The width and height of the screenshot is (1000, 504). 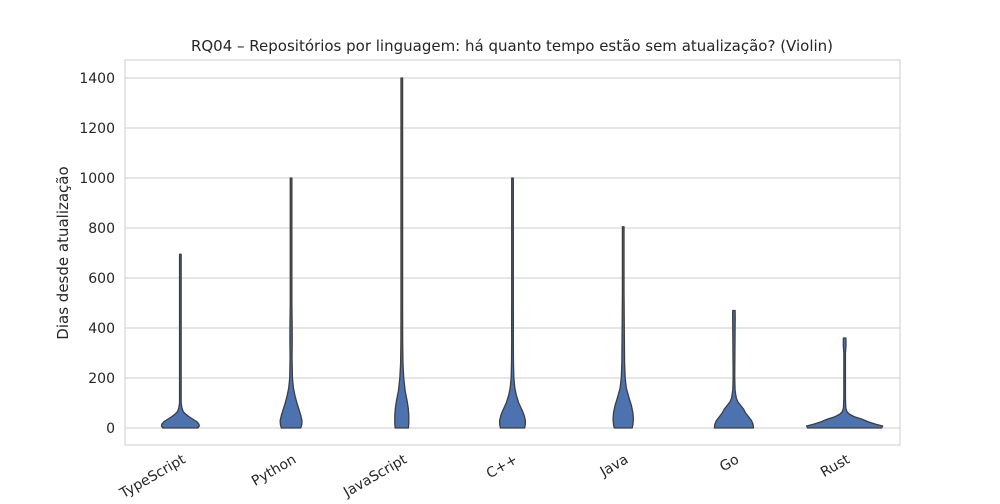 What do you see at coordinates (97, 179) in the screenshot?
I see `y-tick-label: 1000` at bounding box center [97, 179].